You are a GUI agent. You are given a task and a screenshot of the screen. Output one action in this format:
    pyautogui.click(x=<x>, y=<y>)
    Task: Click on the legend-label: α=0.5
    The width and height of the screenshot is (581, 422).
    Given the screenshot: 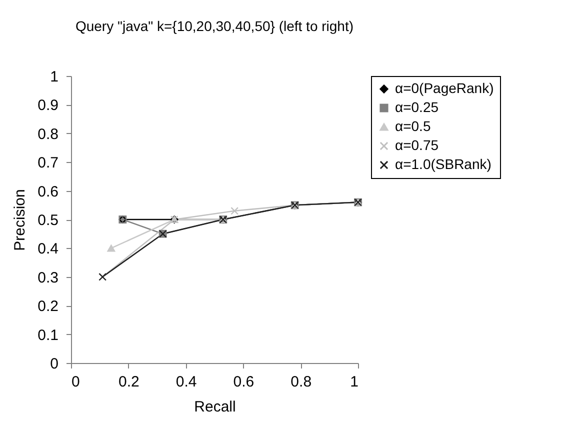 What is the action you would take?
    pyautogui.click(x=413, y=126)
    